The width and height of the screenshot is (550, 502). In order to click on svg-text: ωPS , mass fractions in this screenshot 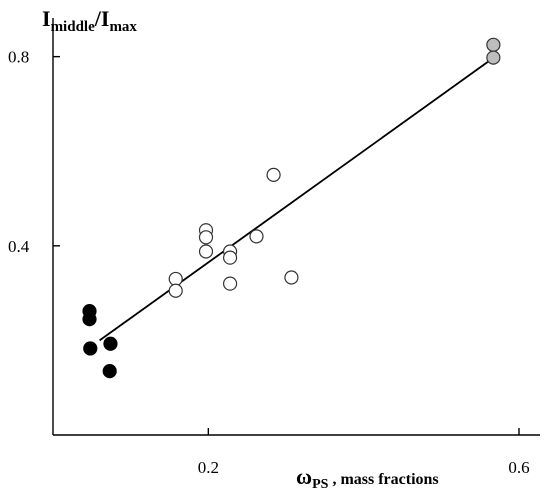, I will do `click(367, 478)`.